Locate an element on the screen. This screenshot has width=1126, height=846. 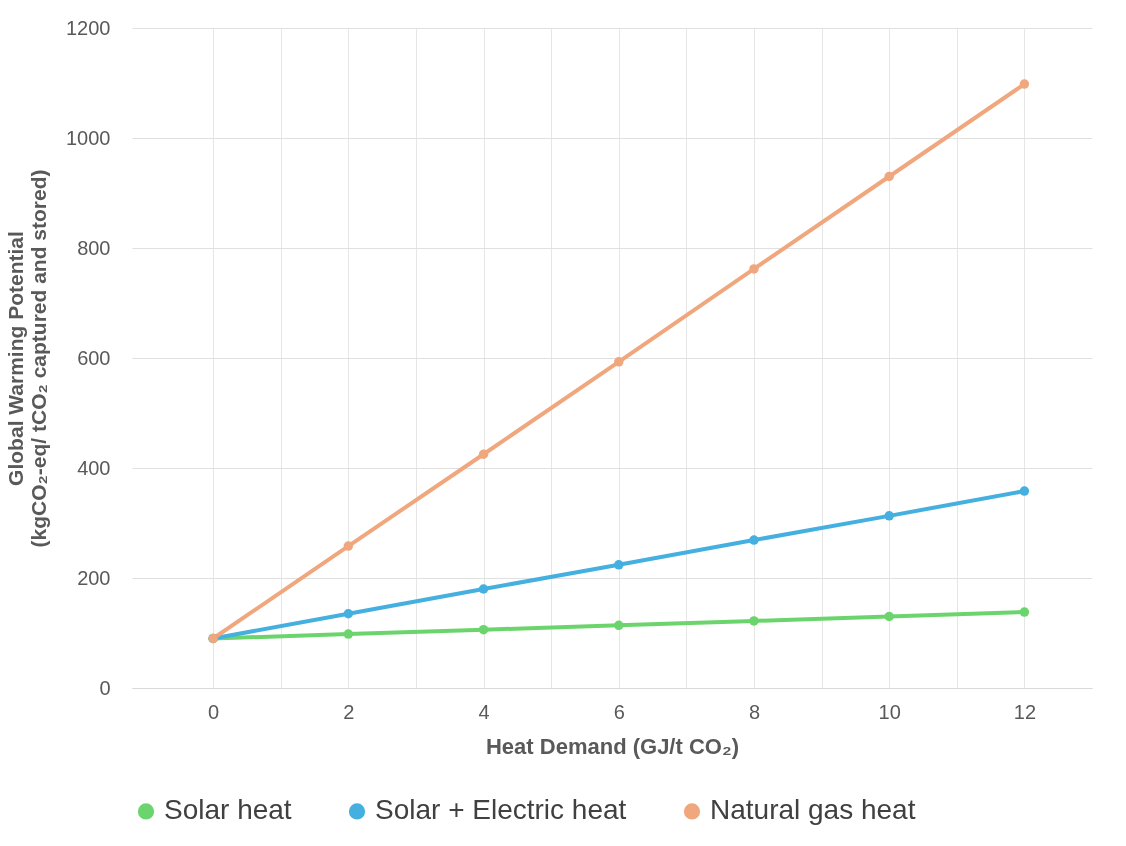
x-tick-label: 10 is located at coordinates (889, 711).